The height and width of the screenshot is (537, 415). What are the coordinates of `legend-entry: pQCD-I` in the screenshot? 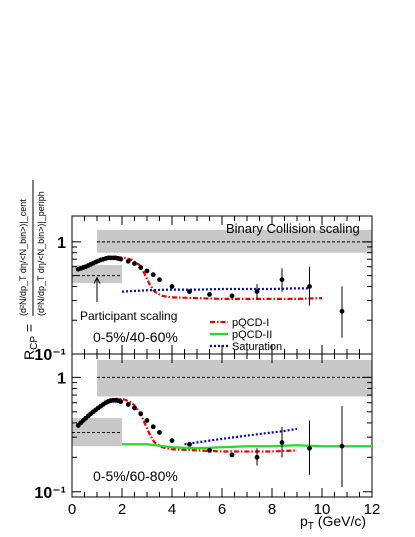 It's located at (250, 323).